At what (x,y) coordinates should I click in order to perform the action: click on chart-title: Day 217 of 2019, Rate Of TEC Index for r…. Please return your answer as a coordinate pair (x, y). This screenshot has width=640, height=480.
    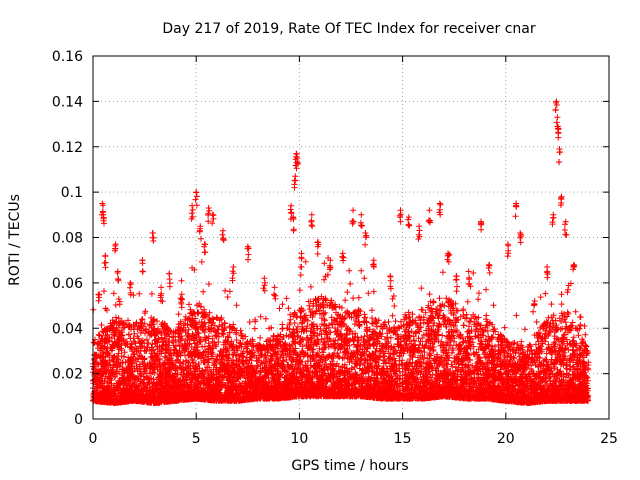
    Looking at the image, I should click on (349, 29).